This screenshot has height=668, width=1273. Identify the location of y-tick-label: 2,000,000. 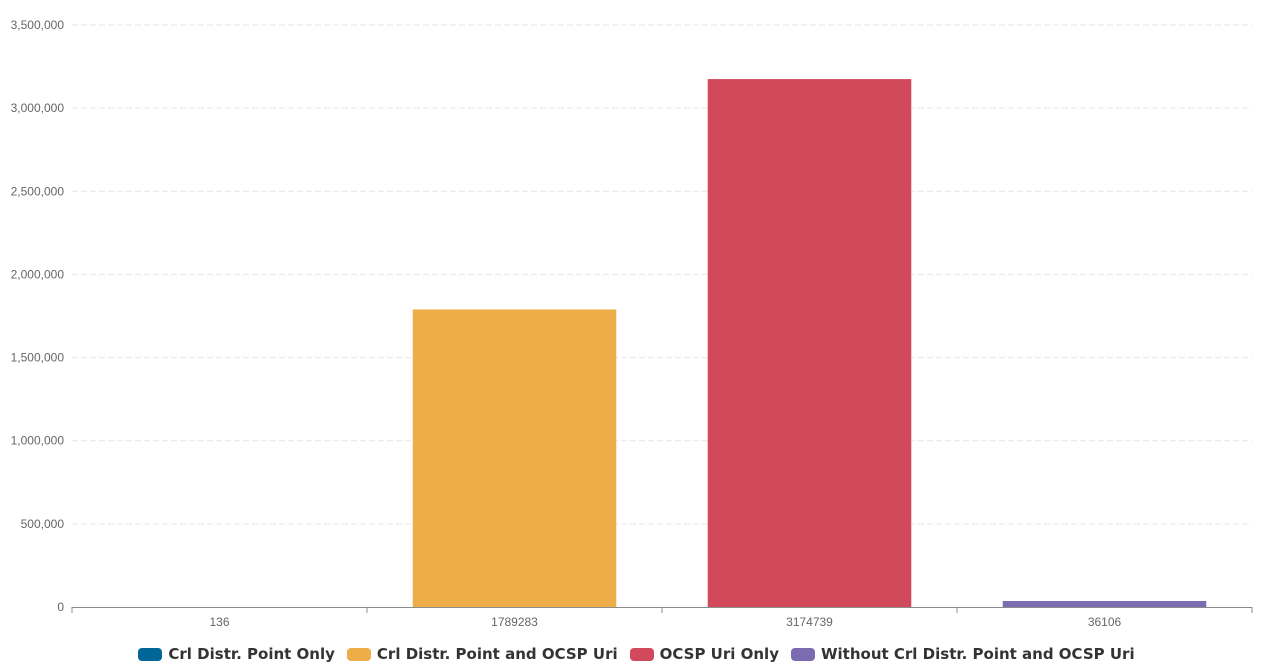
(38, 274).